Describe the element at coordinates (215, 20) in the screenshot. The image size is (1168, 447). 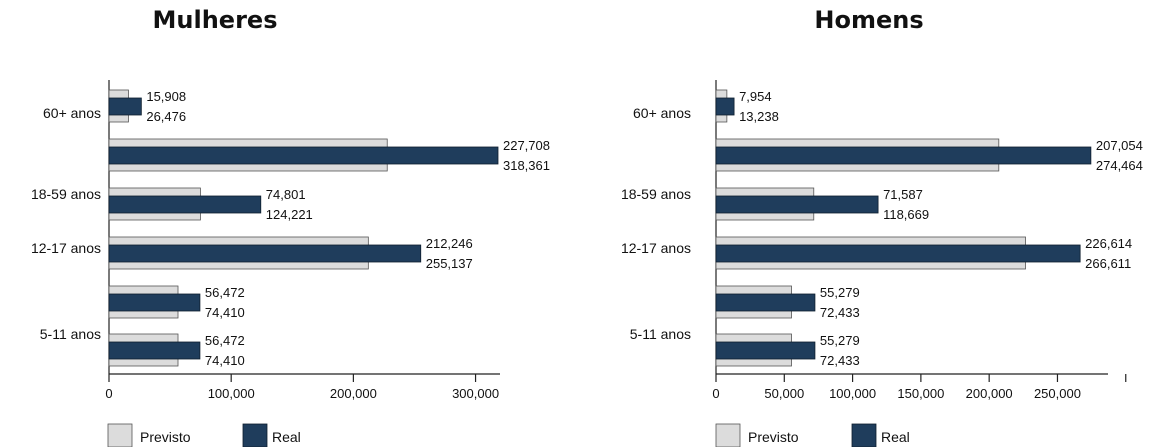
I see `chart-title-mulheres: Mulheres` at that location.